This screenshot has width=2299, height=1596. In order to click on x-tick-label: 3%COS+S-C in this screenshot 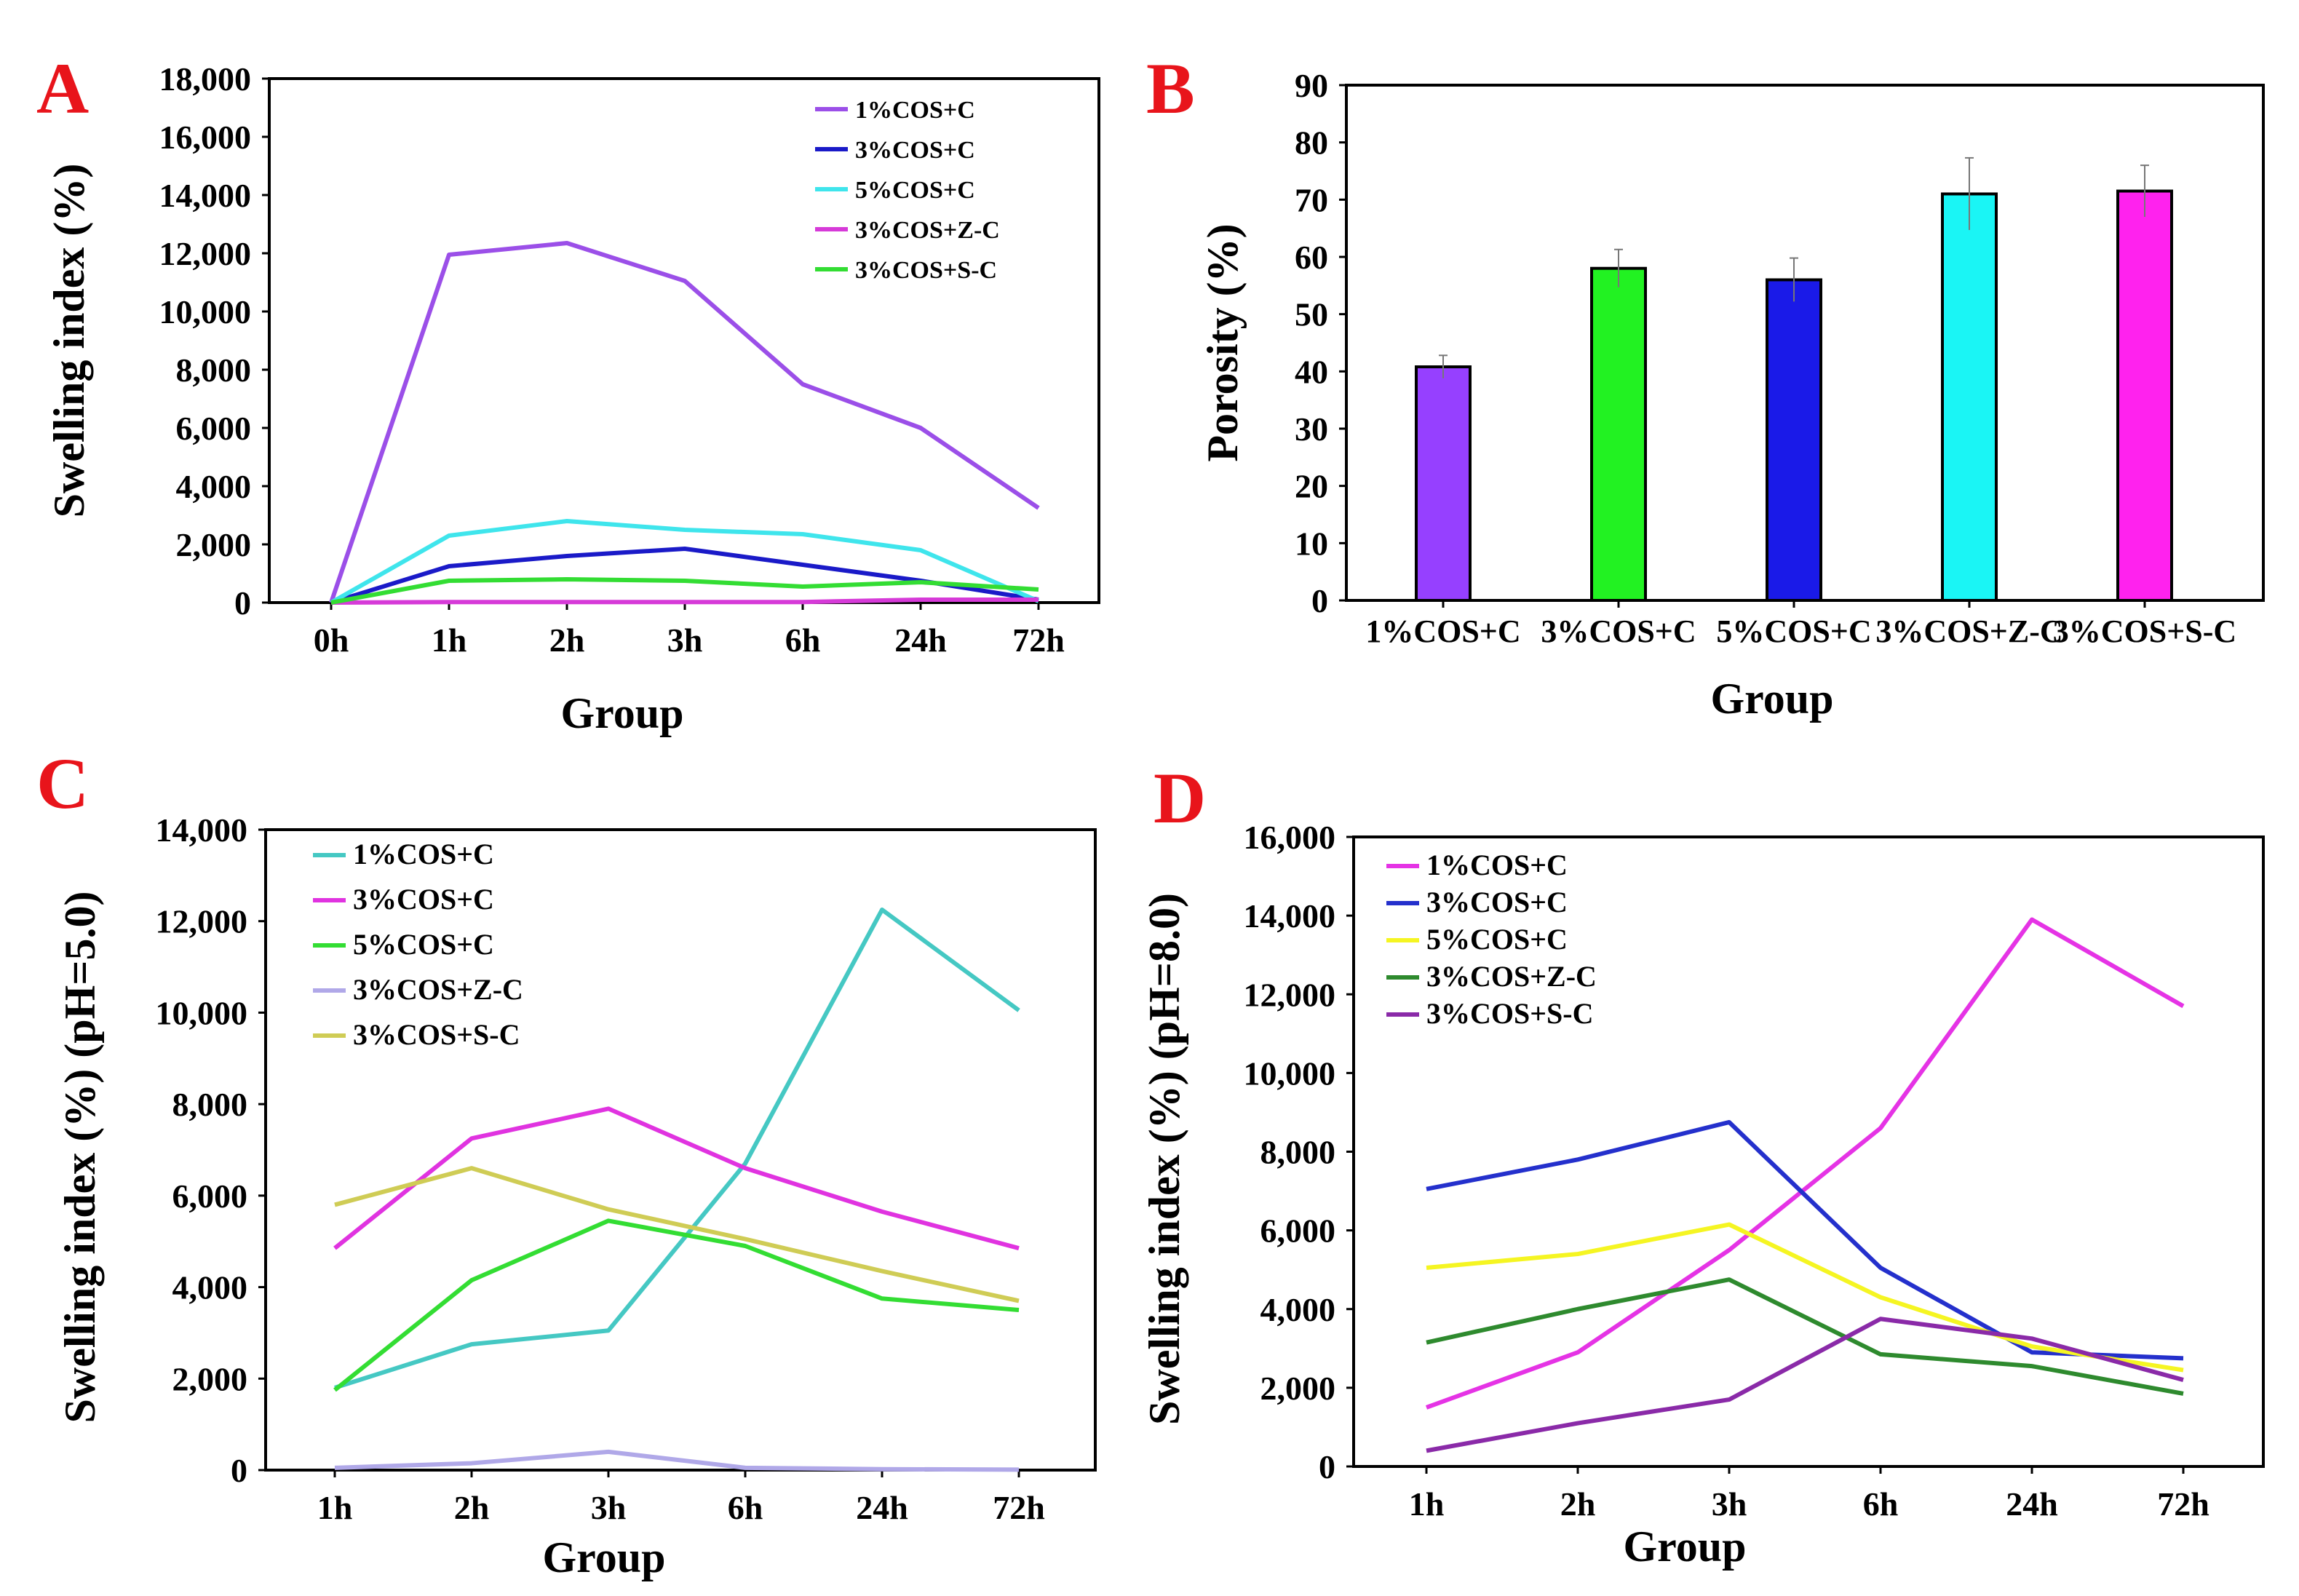, I will do `click(2144, 631)`.